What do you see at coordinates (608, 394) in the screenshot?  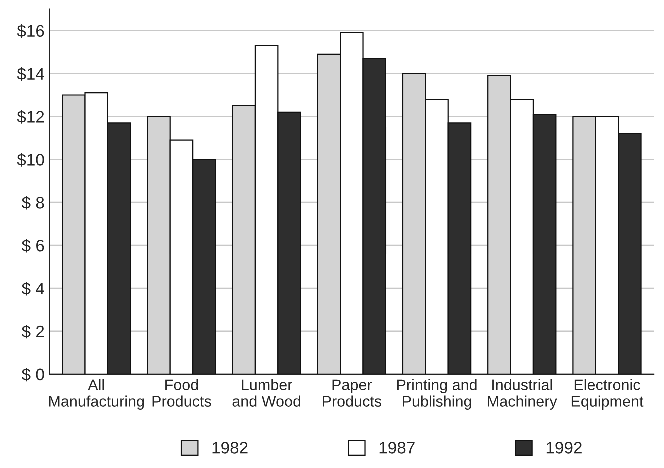 I see `x-tick-label: Electronic Equipment` at bounding box center [608, 394].